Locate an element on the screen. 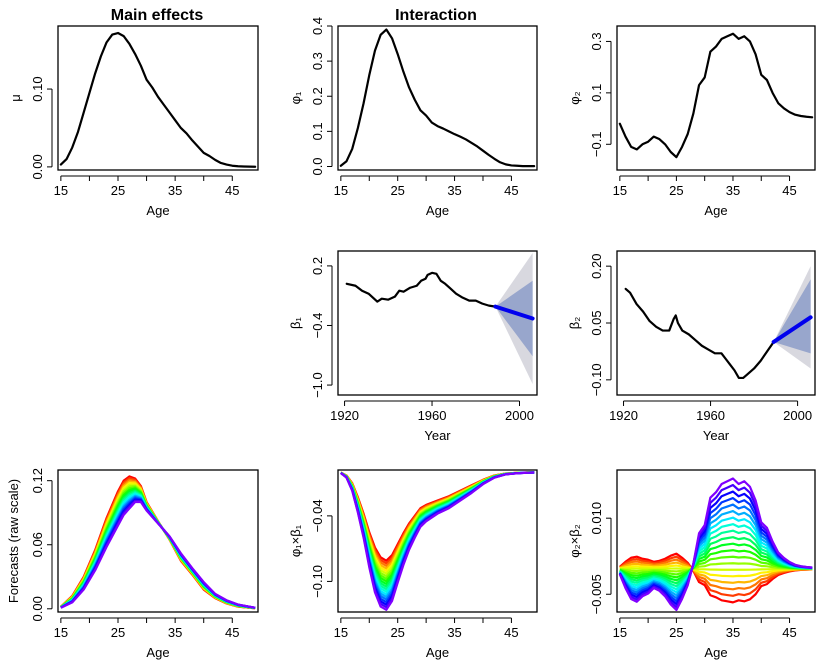  forecast_raw-frame is located at coordinates (158, 541).